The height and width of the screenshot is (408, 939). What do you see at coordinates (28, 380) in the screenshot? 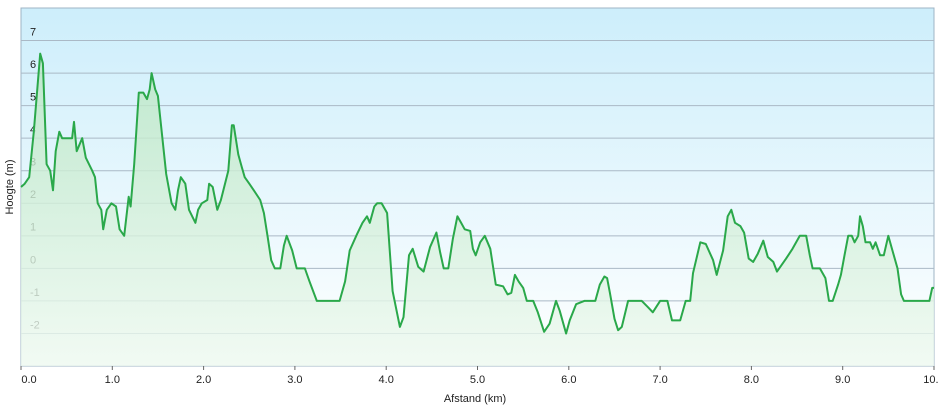
I see `x-tick-label: 0.0` at bounding box center [28, 380].